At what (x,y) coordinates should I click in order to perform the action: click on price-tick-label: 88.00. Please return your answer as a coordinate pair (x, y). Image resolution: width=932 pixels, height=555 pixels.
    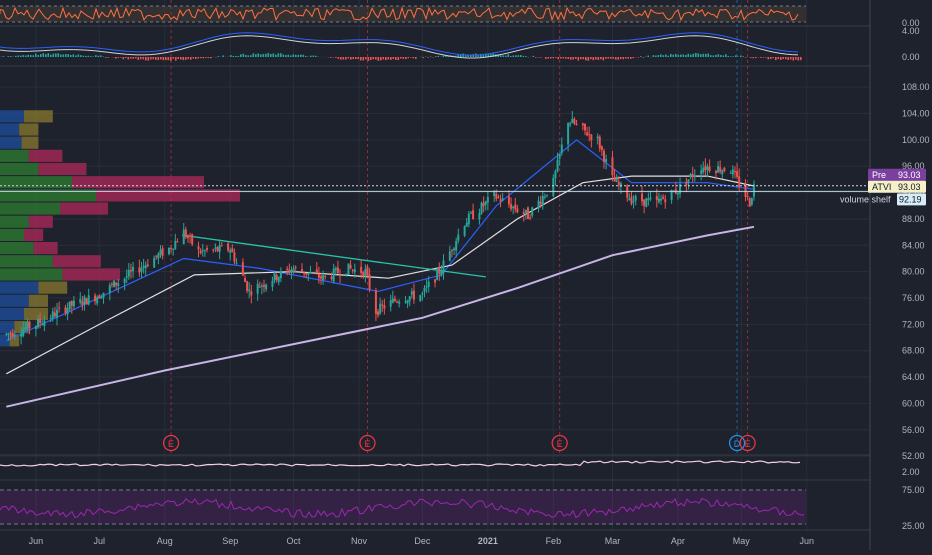
    Looking at the image, I should click on (913, 219).